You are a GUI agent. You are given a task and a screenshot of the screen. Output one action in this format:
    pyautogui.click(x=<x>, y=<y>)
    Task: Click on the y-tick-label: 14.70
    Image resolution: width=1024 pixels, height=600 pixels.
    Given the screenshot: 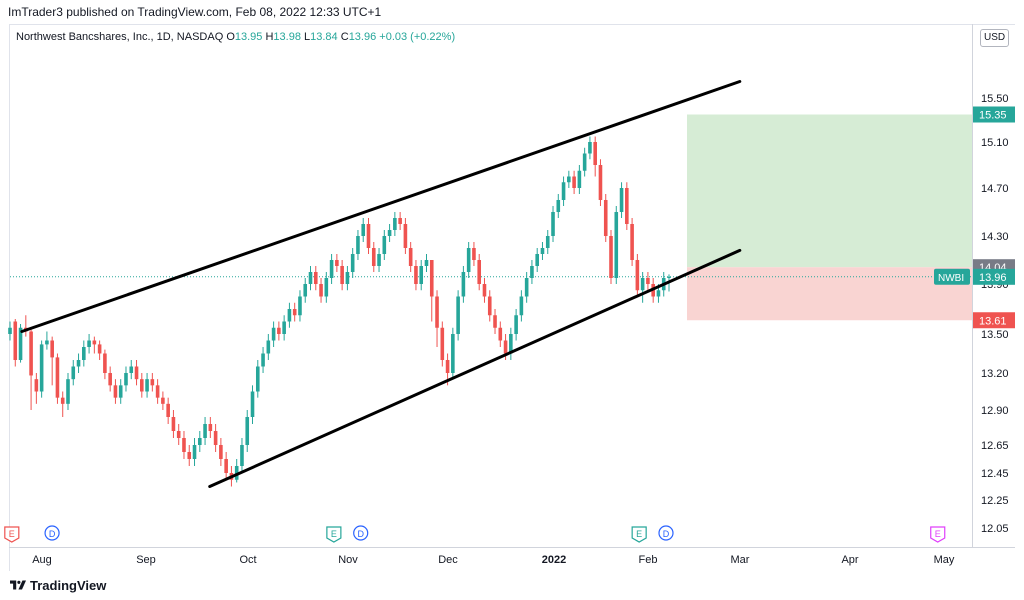 What is the action you would take?
    pyautogui.click(x=995, y=189)
    